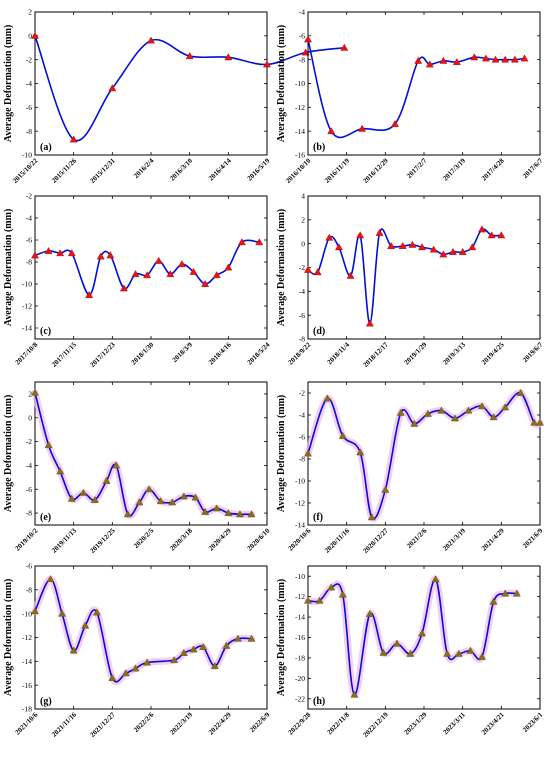 This screenshot has width=550, height=758. Describe the element at coordinates (259, 539) in the screenshot. I see `x-tick-label: 2020/6/10` at that location.